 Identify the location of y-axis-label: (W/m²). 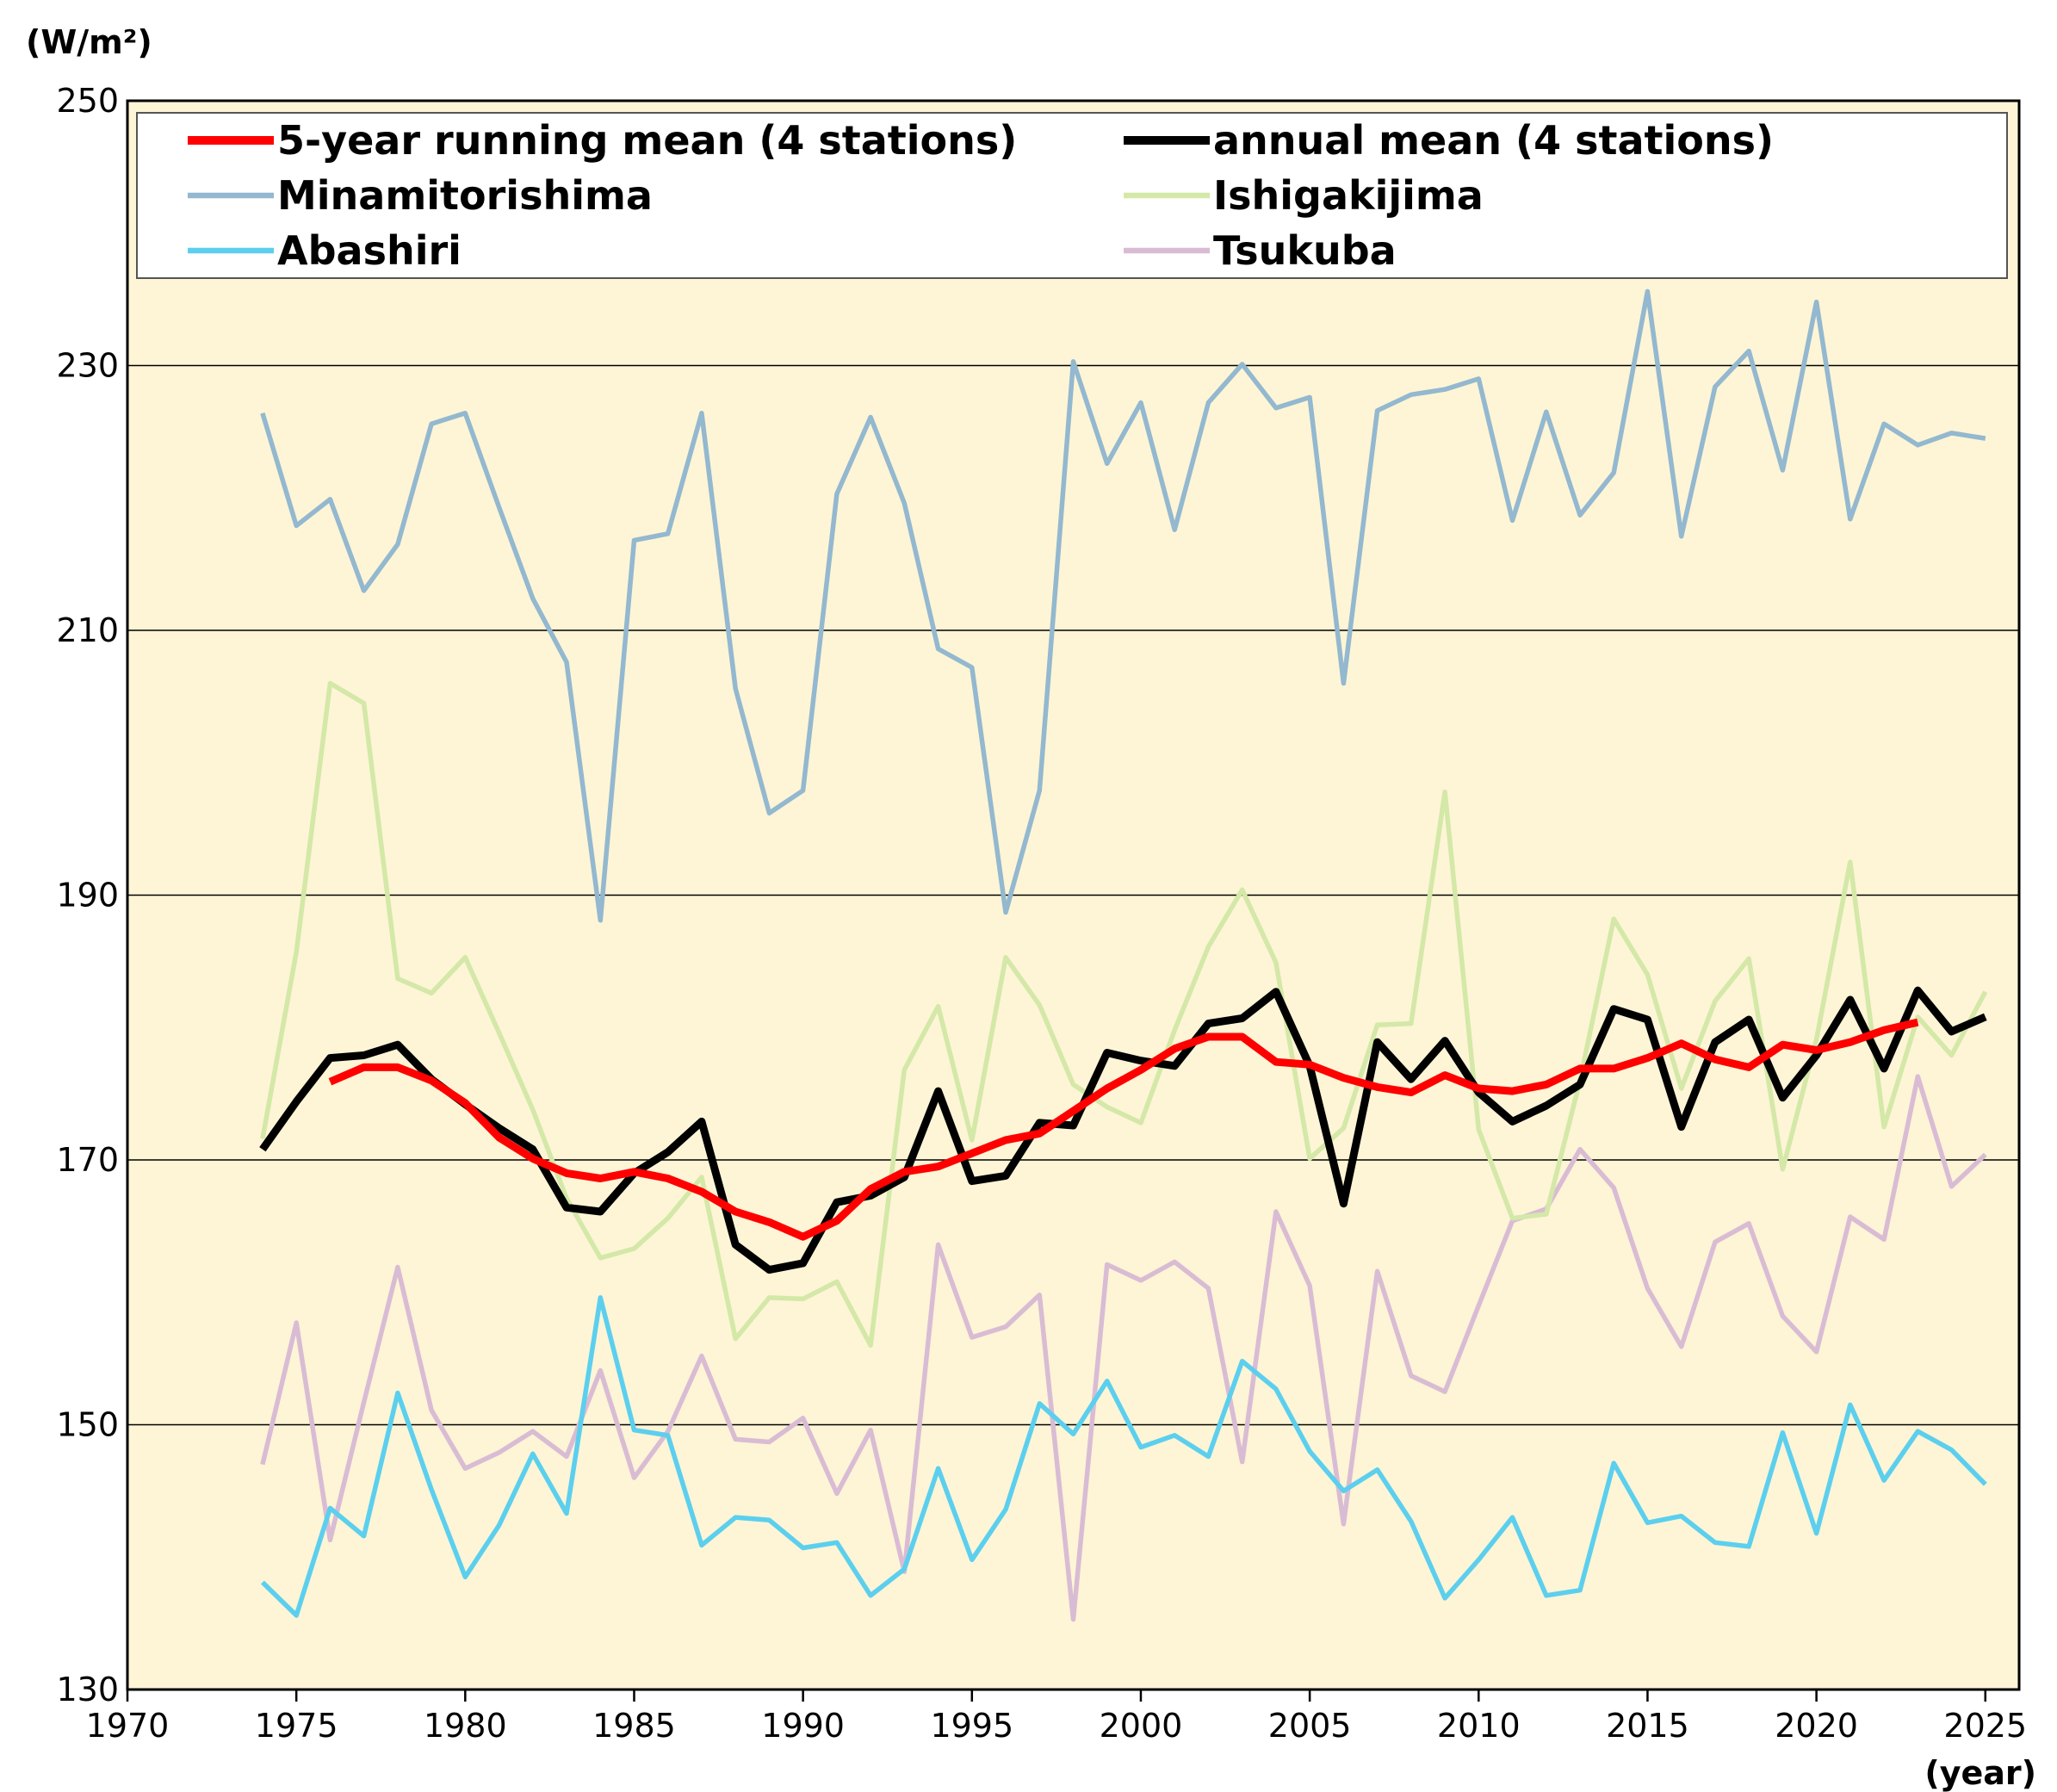
(89, 42).